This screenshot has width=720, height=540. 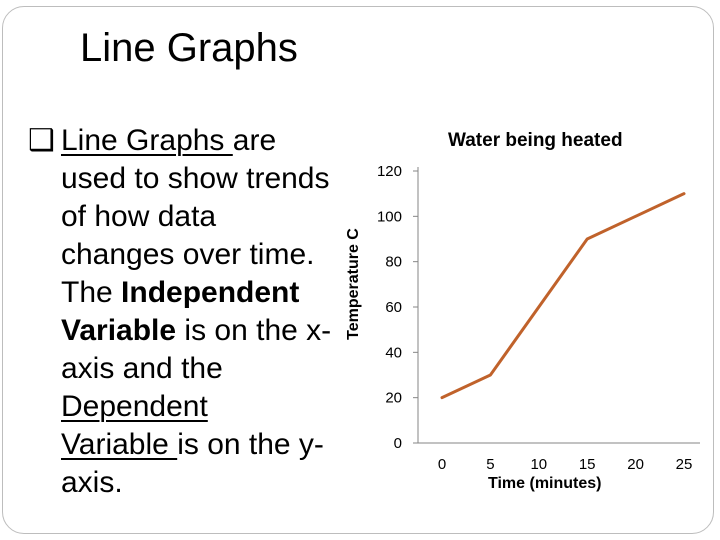 I want to click on bullet-line: The Independent, so click(x=211, y=293).